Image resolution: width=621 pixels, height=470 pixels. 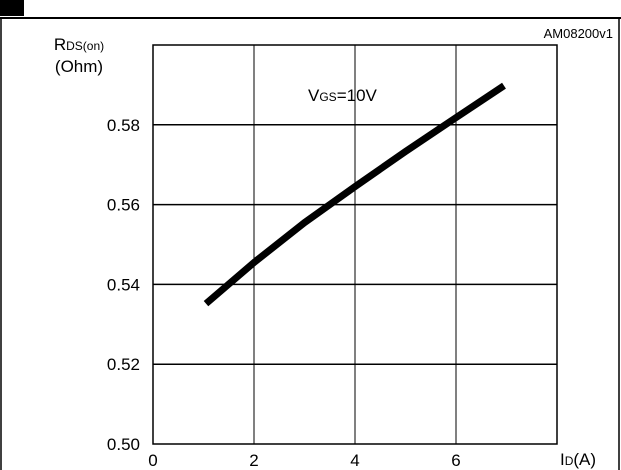 I want to click on x-axis-label-main: I, so click(x=562, y=459).